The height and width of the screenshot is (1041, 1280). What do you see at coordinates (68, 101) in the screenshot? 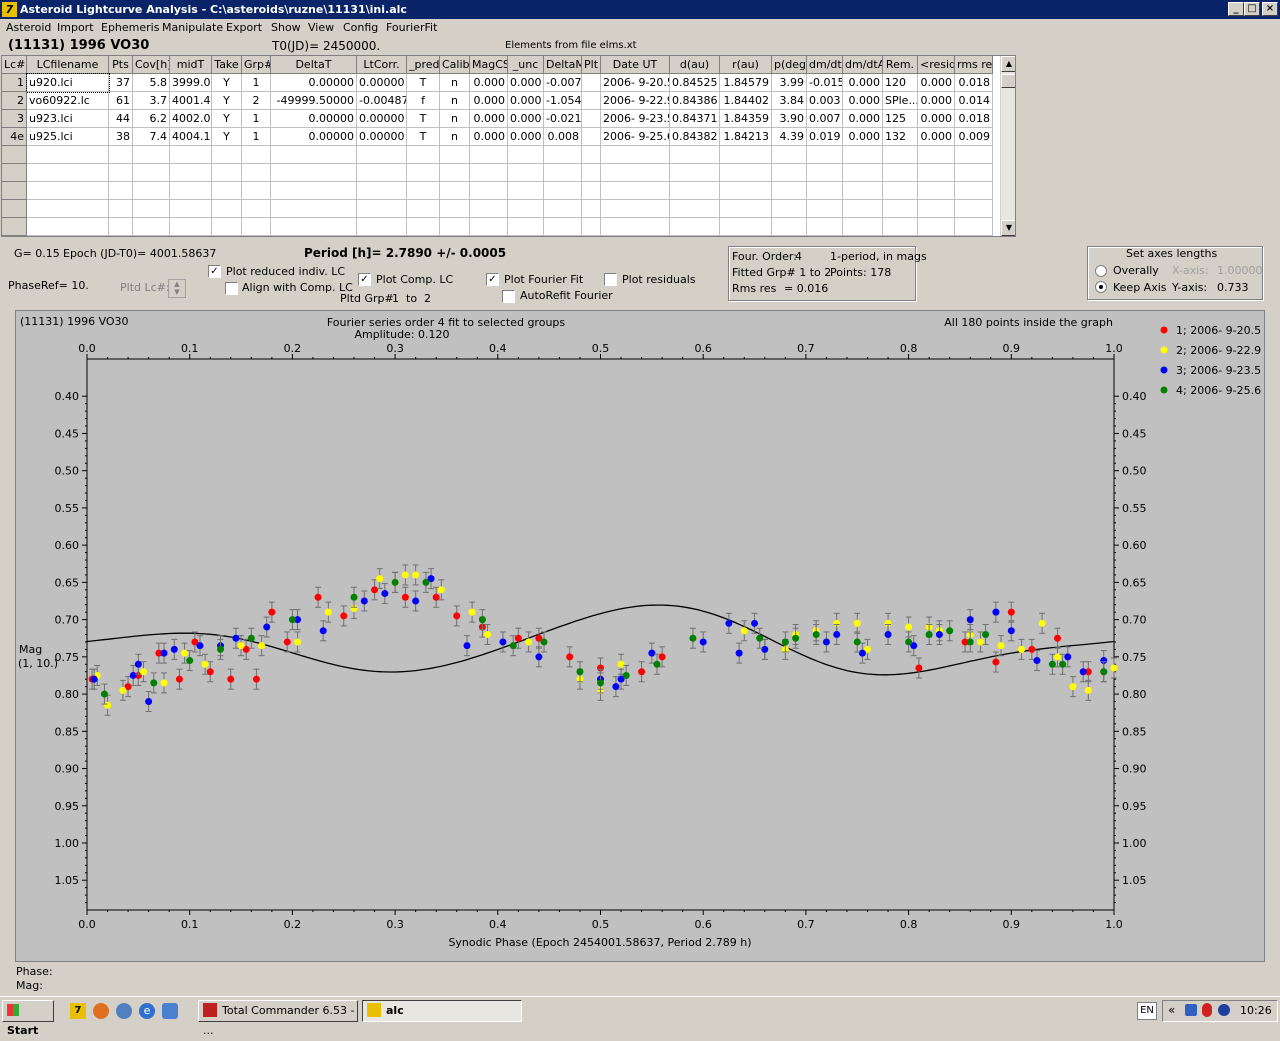
I see `table-cell: vo60922.lc` at bounding box center [68, 101].